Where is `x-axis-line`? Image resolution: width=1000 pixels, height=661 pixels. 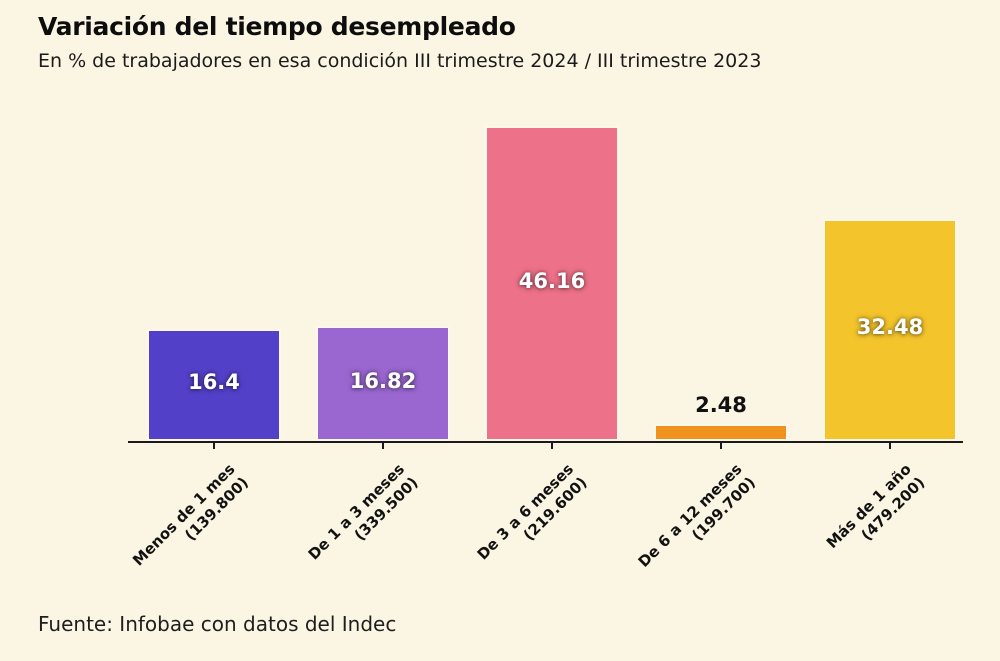 x-axis-line is located at coordinates (545, 442).